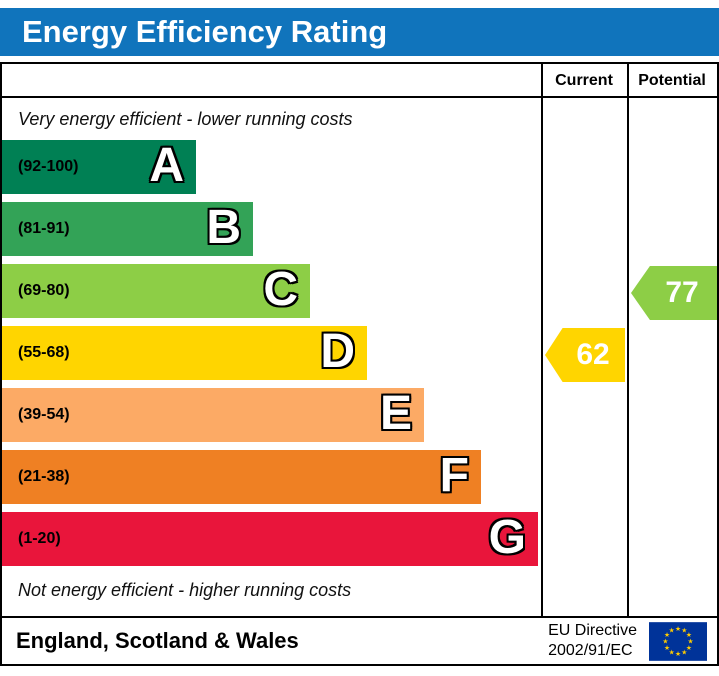  What do you see at coordinates (674, 293) in the screenshot?
I see `potential-rating-pointer: 77` at bounding box center [674, 293].